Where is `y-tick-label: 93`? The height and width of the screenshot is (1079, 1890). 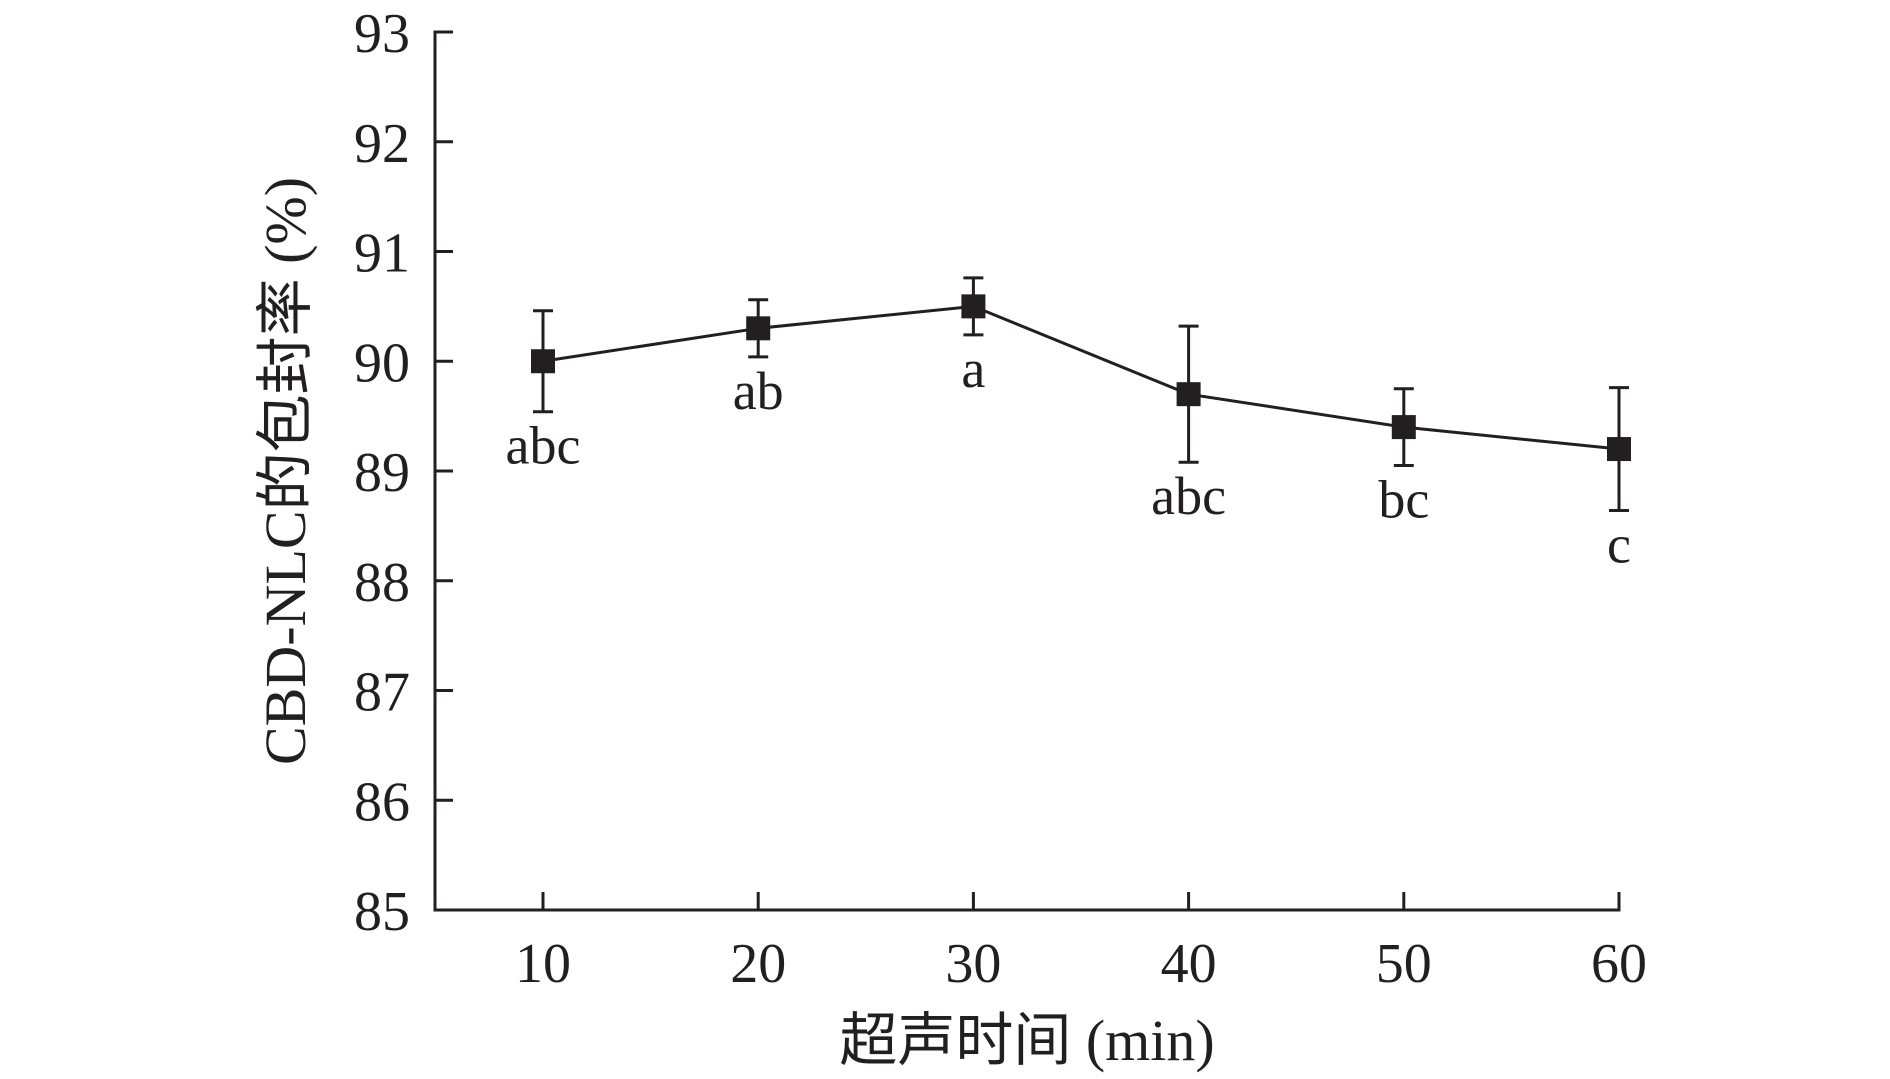 y-tick-label: 93 is located at coordinates (382, 34).